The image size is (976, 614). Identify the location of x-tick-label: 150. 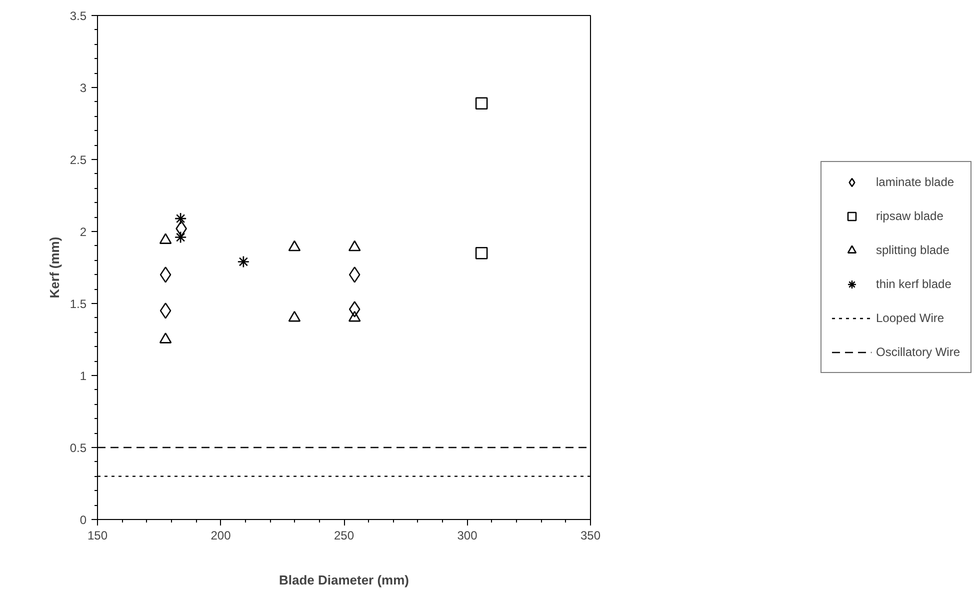
(97, 535).